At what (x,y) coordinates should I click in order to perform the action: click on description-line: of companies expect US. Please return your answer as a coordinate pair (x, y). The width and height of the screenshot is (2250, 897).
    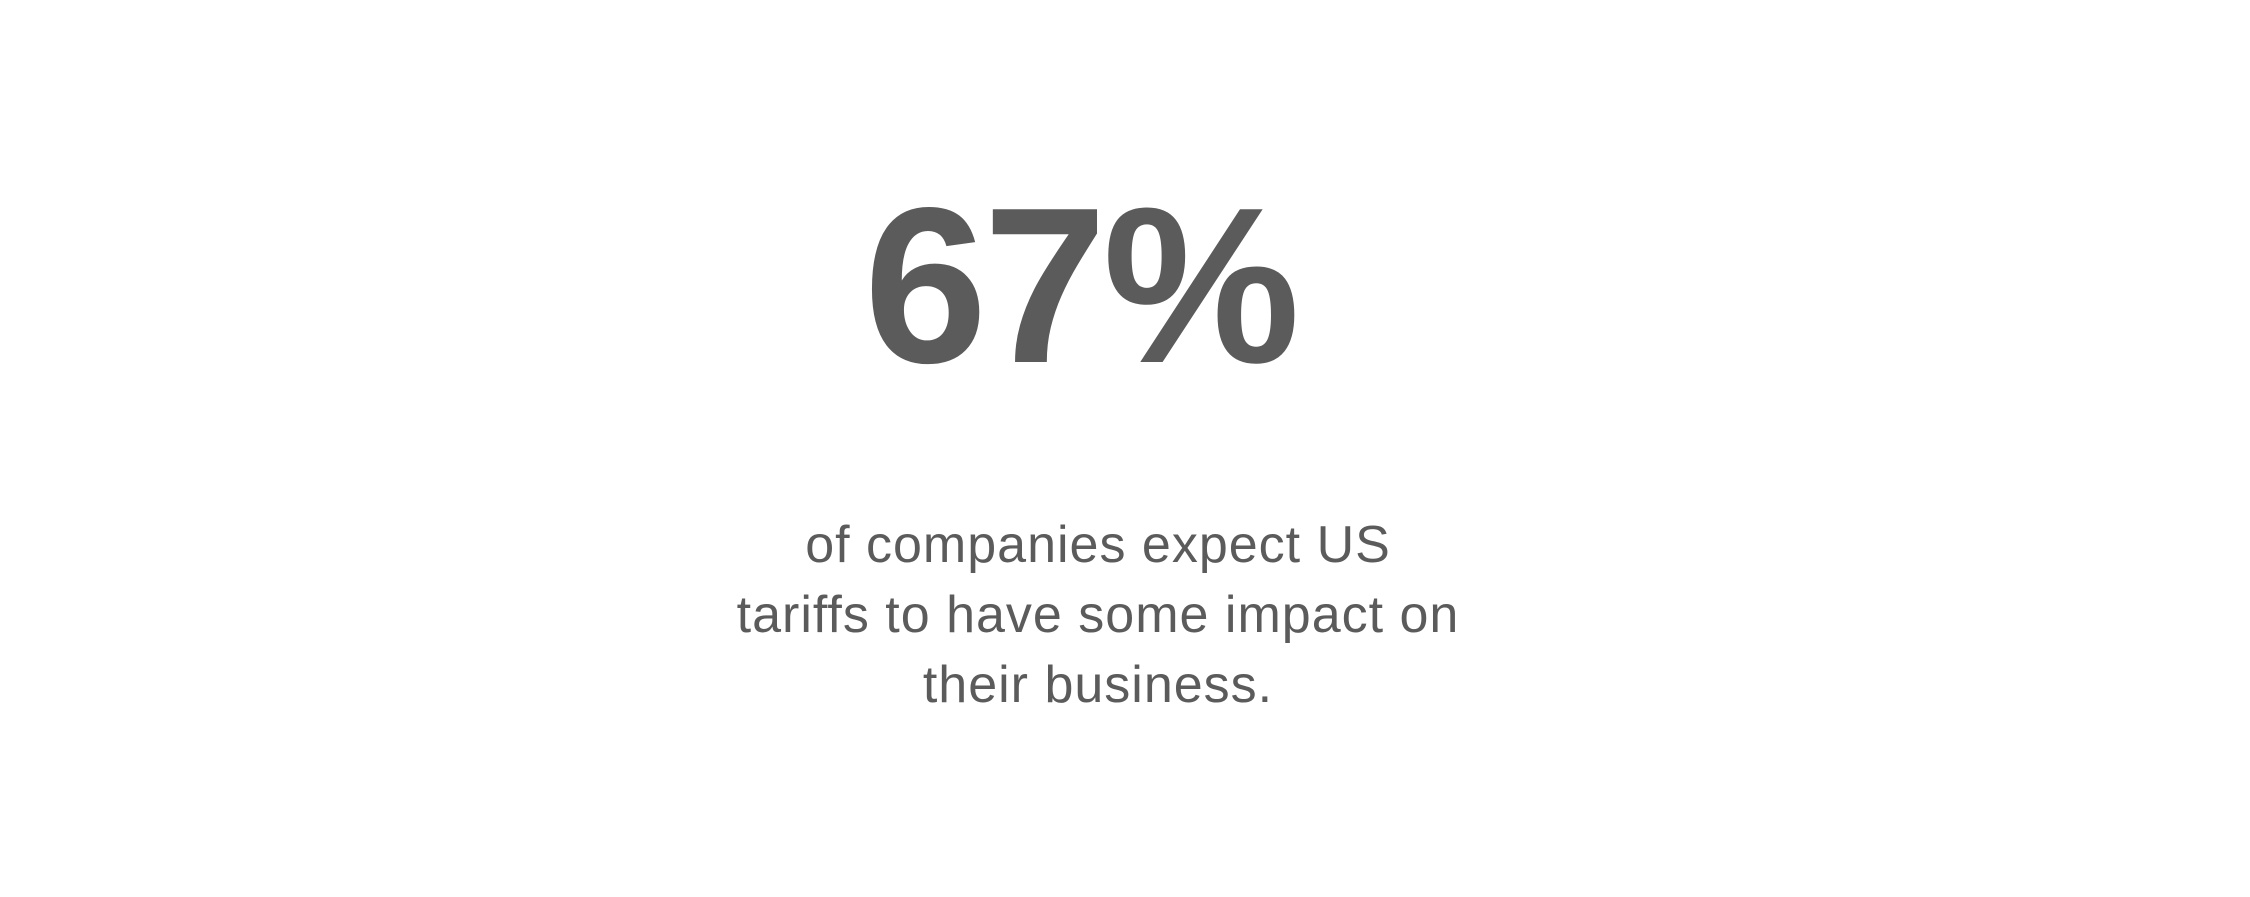
    Looking at the image, I should click on (1098, 545).